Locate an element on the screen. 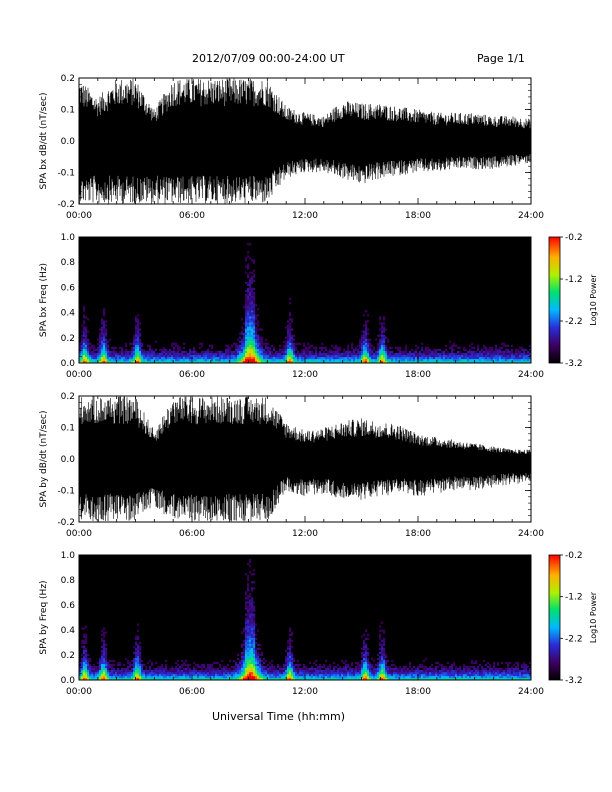 Image resolution: width=612 pixels, height=792 pixels. x-tick-label: 18:00 is located at coordinates (418, 534).